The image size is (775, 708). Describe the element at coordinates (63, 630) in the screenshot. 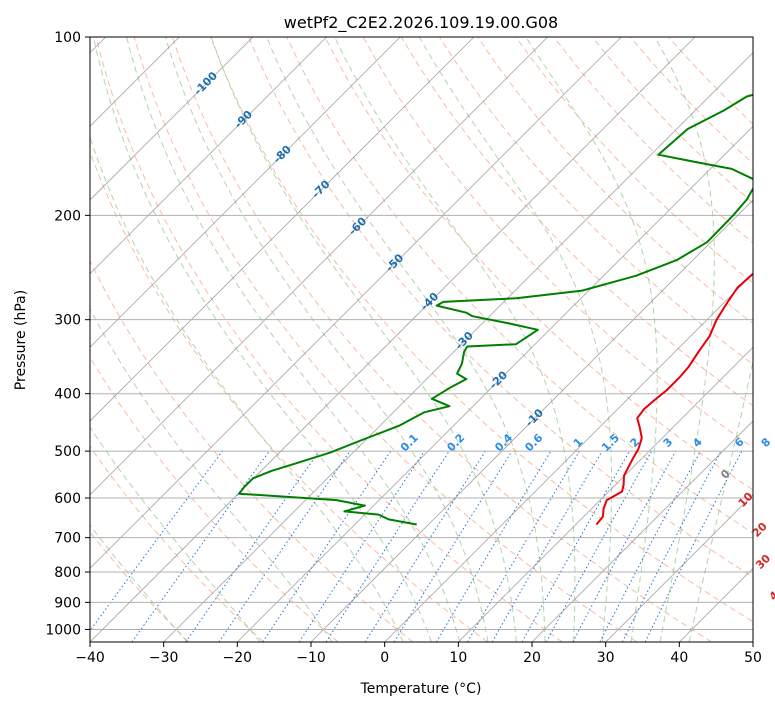

I see `y-tick-label: 1000` at that location.